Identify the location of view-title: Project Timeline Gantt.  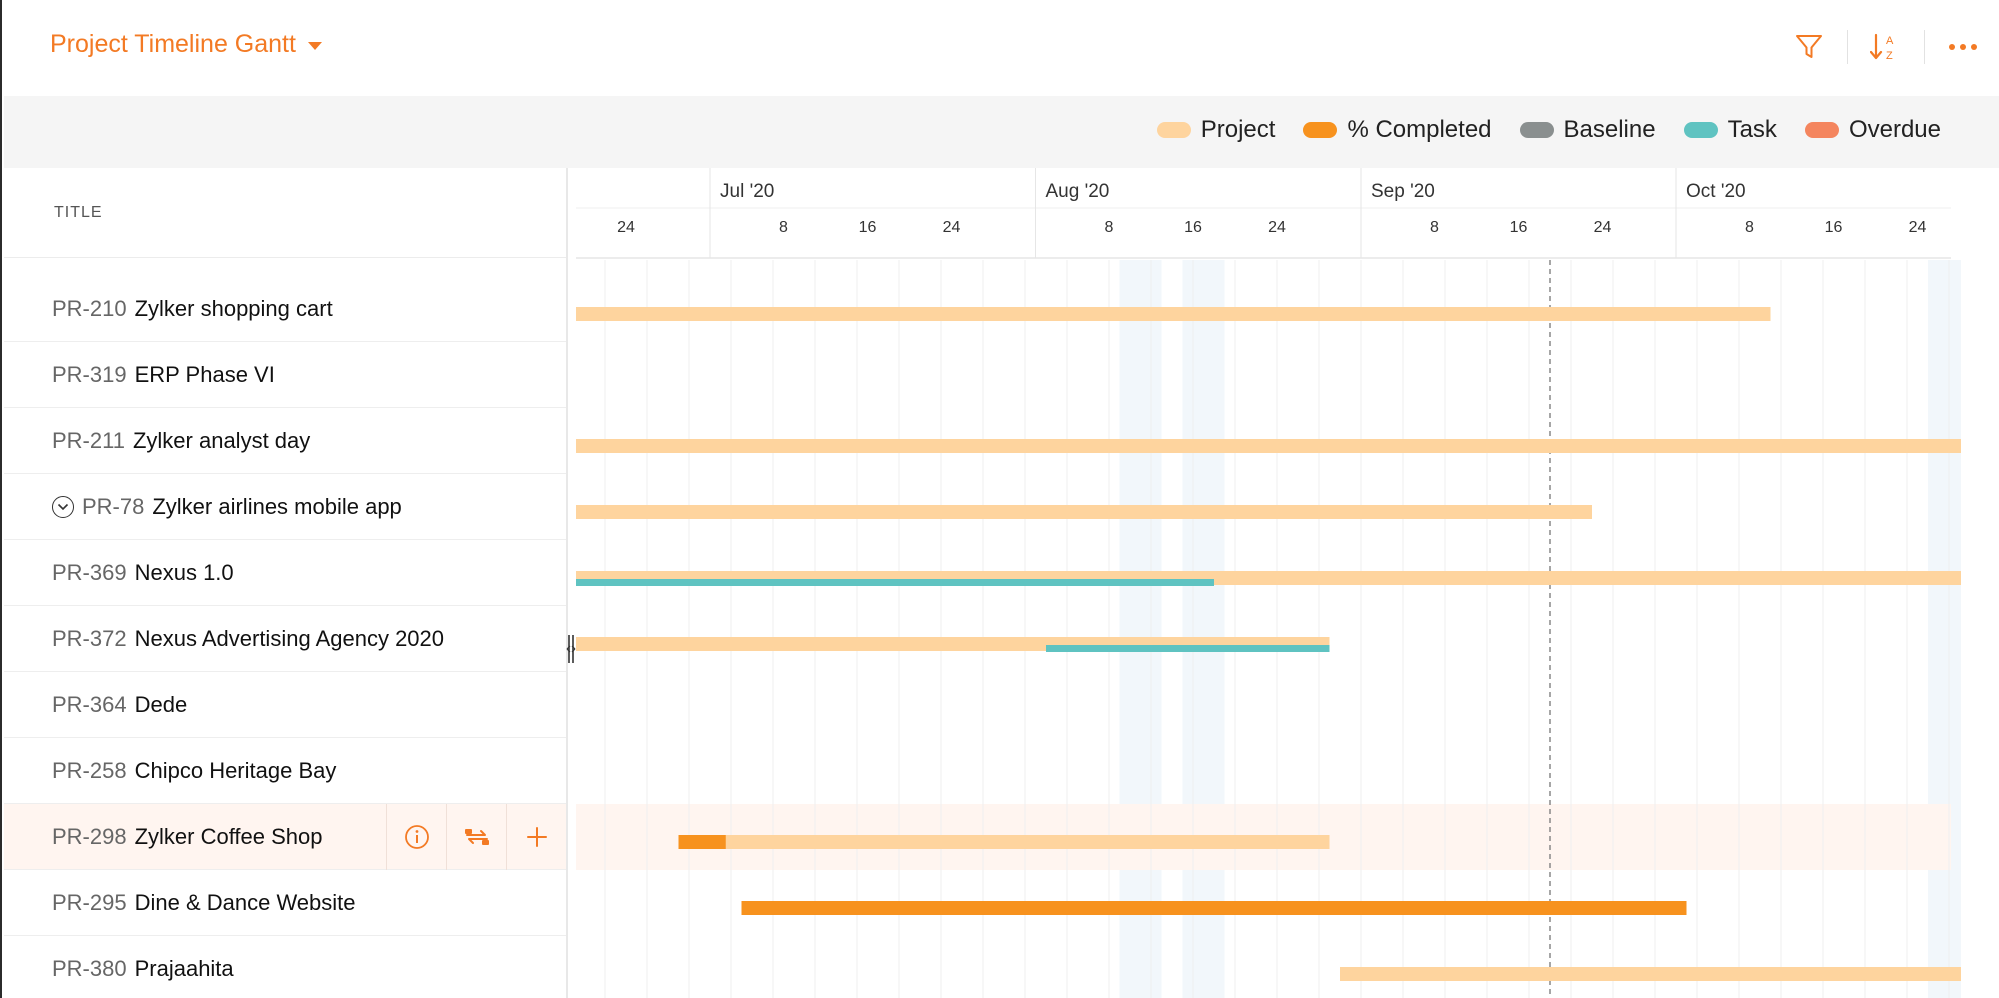
(173, 44).